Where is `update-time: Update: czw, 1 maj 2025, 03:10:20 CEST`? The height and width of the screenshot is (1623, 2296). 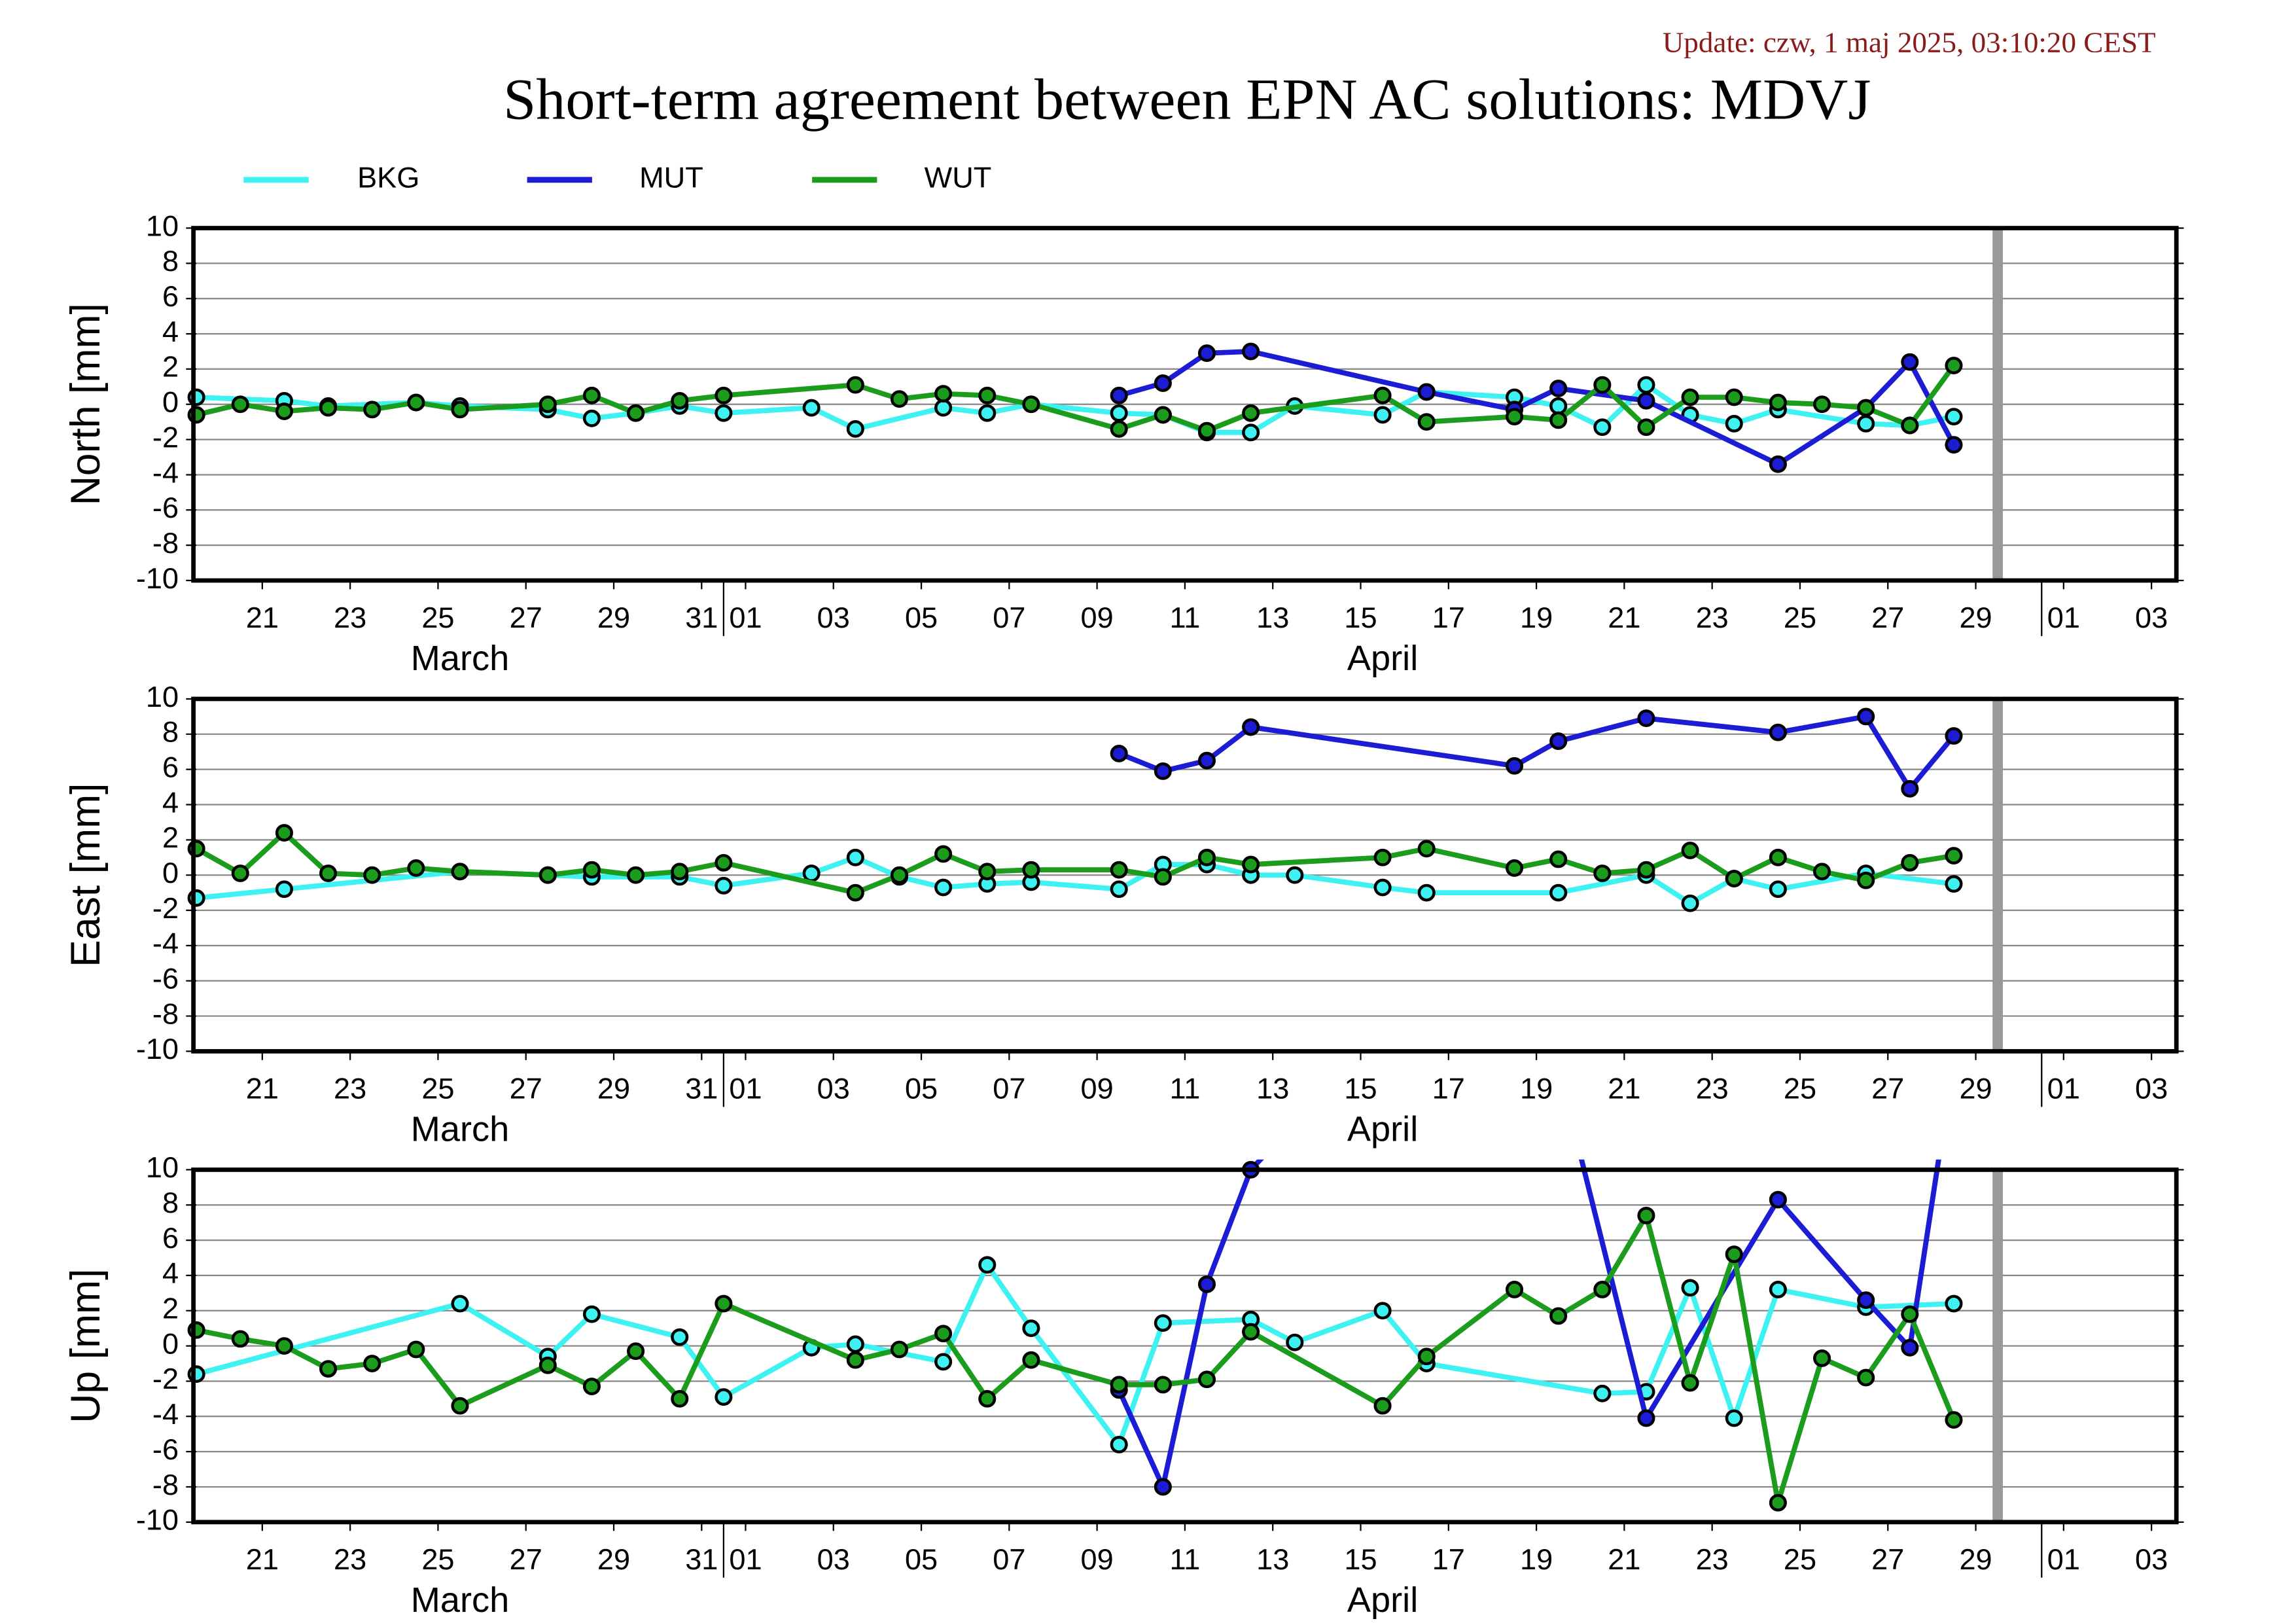 update-time: Update: czw, 1 maj 2025, 03:10:20 CEST is located at coordinates (1910, 42).